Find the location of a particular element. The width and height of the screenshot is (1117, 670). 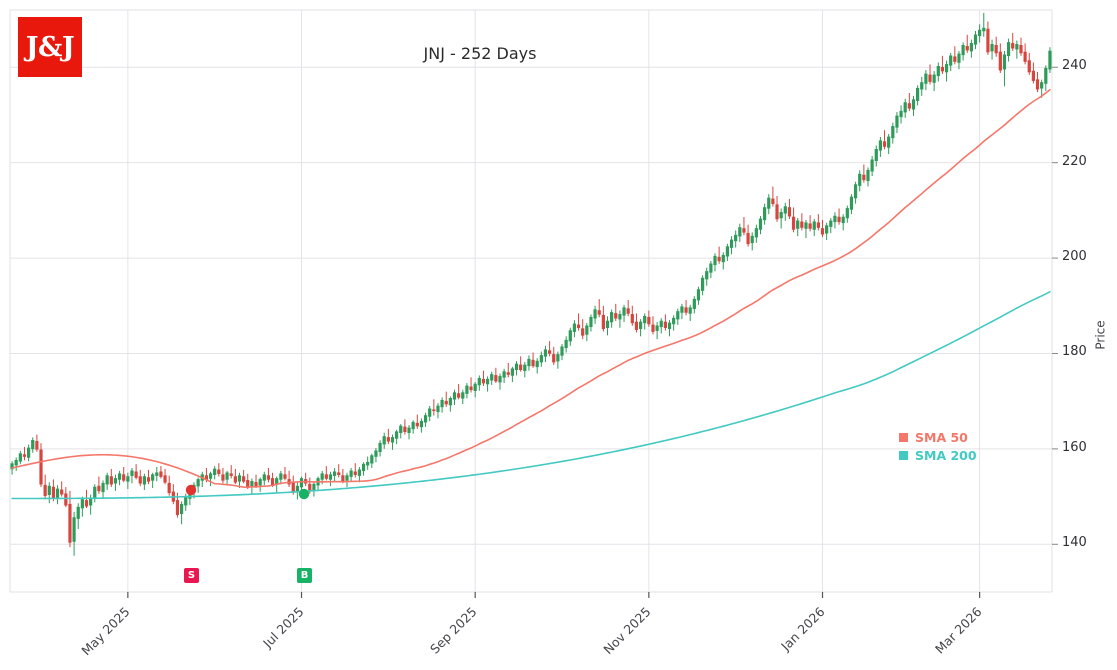

signal-dot-b is located at coordinates (304, 494).